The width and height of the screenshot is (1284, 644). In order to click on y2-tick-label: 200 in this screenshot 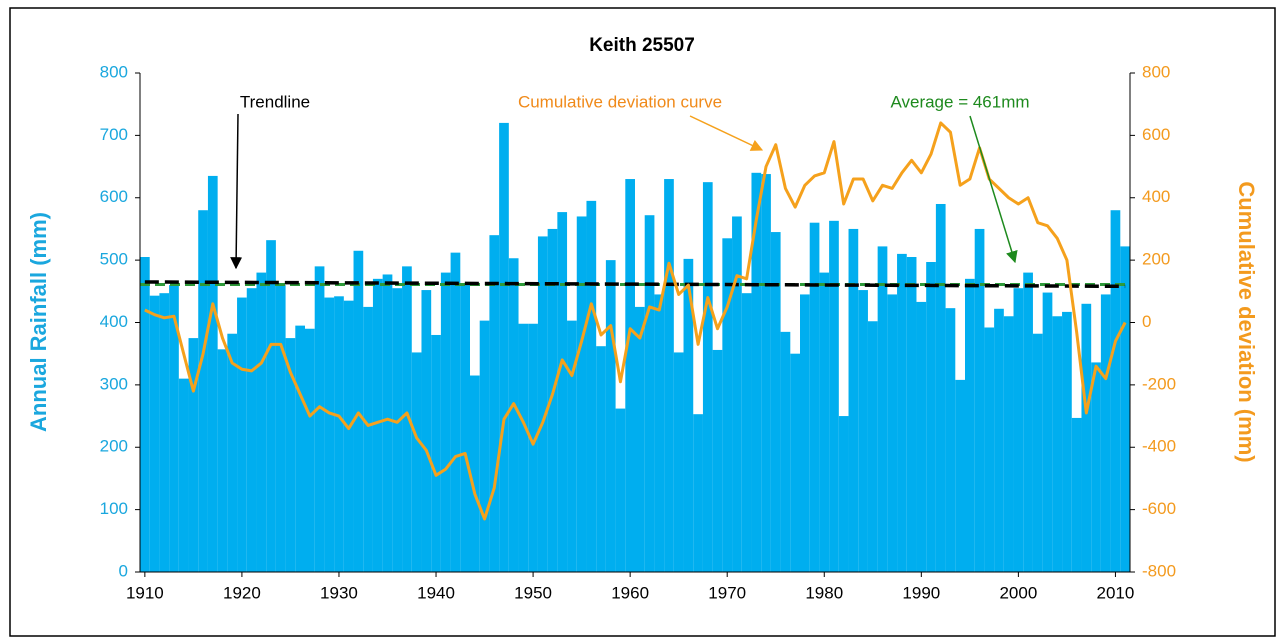, I will do `click(1156, 259)`.